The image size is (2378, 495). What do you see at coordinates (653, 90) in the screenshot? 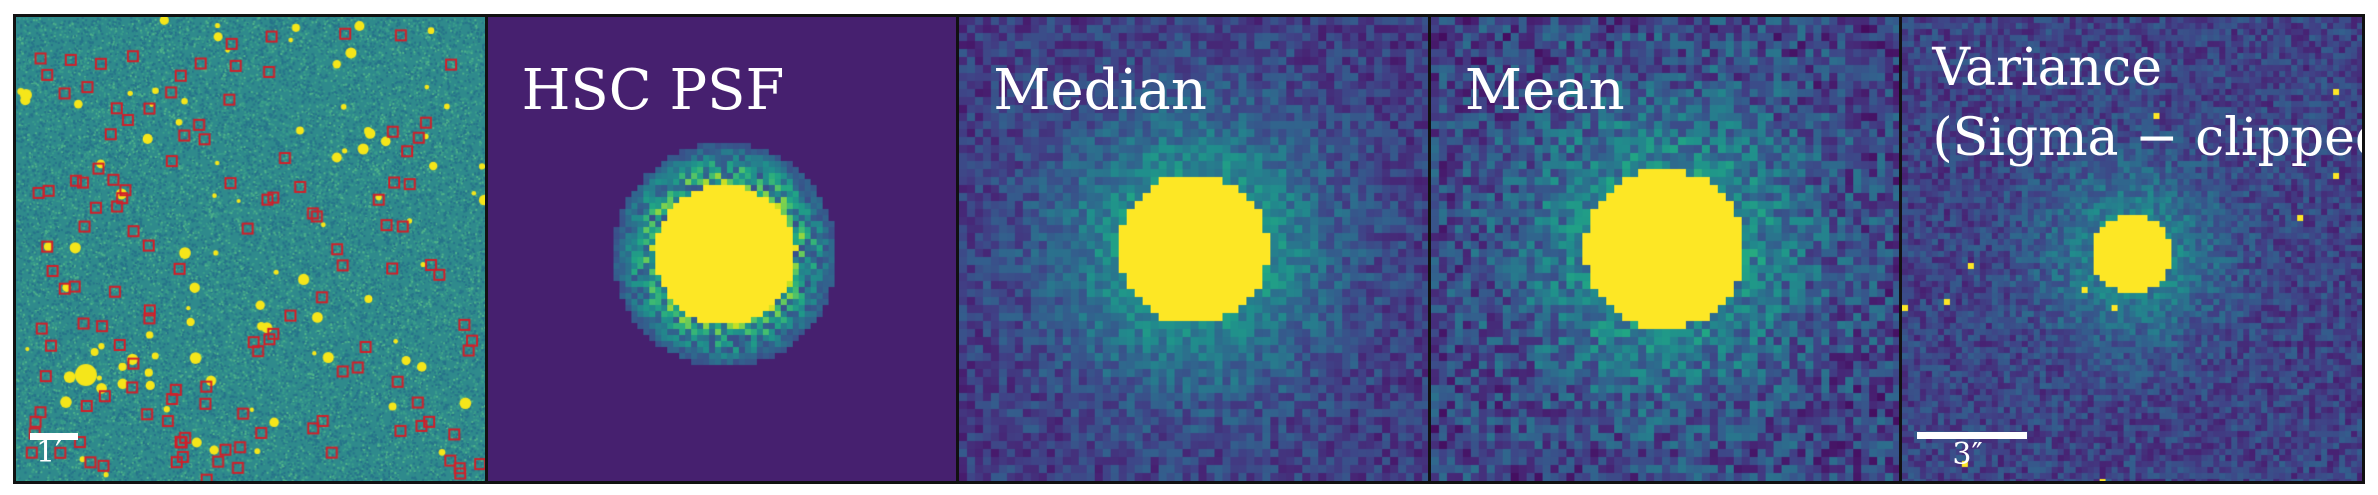
I see `panel-title-hsc-psf: HSC PSF` at bounding box center [653, 90].